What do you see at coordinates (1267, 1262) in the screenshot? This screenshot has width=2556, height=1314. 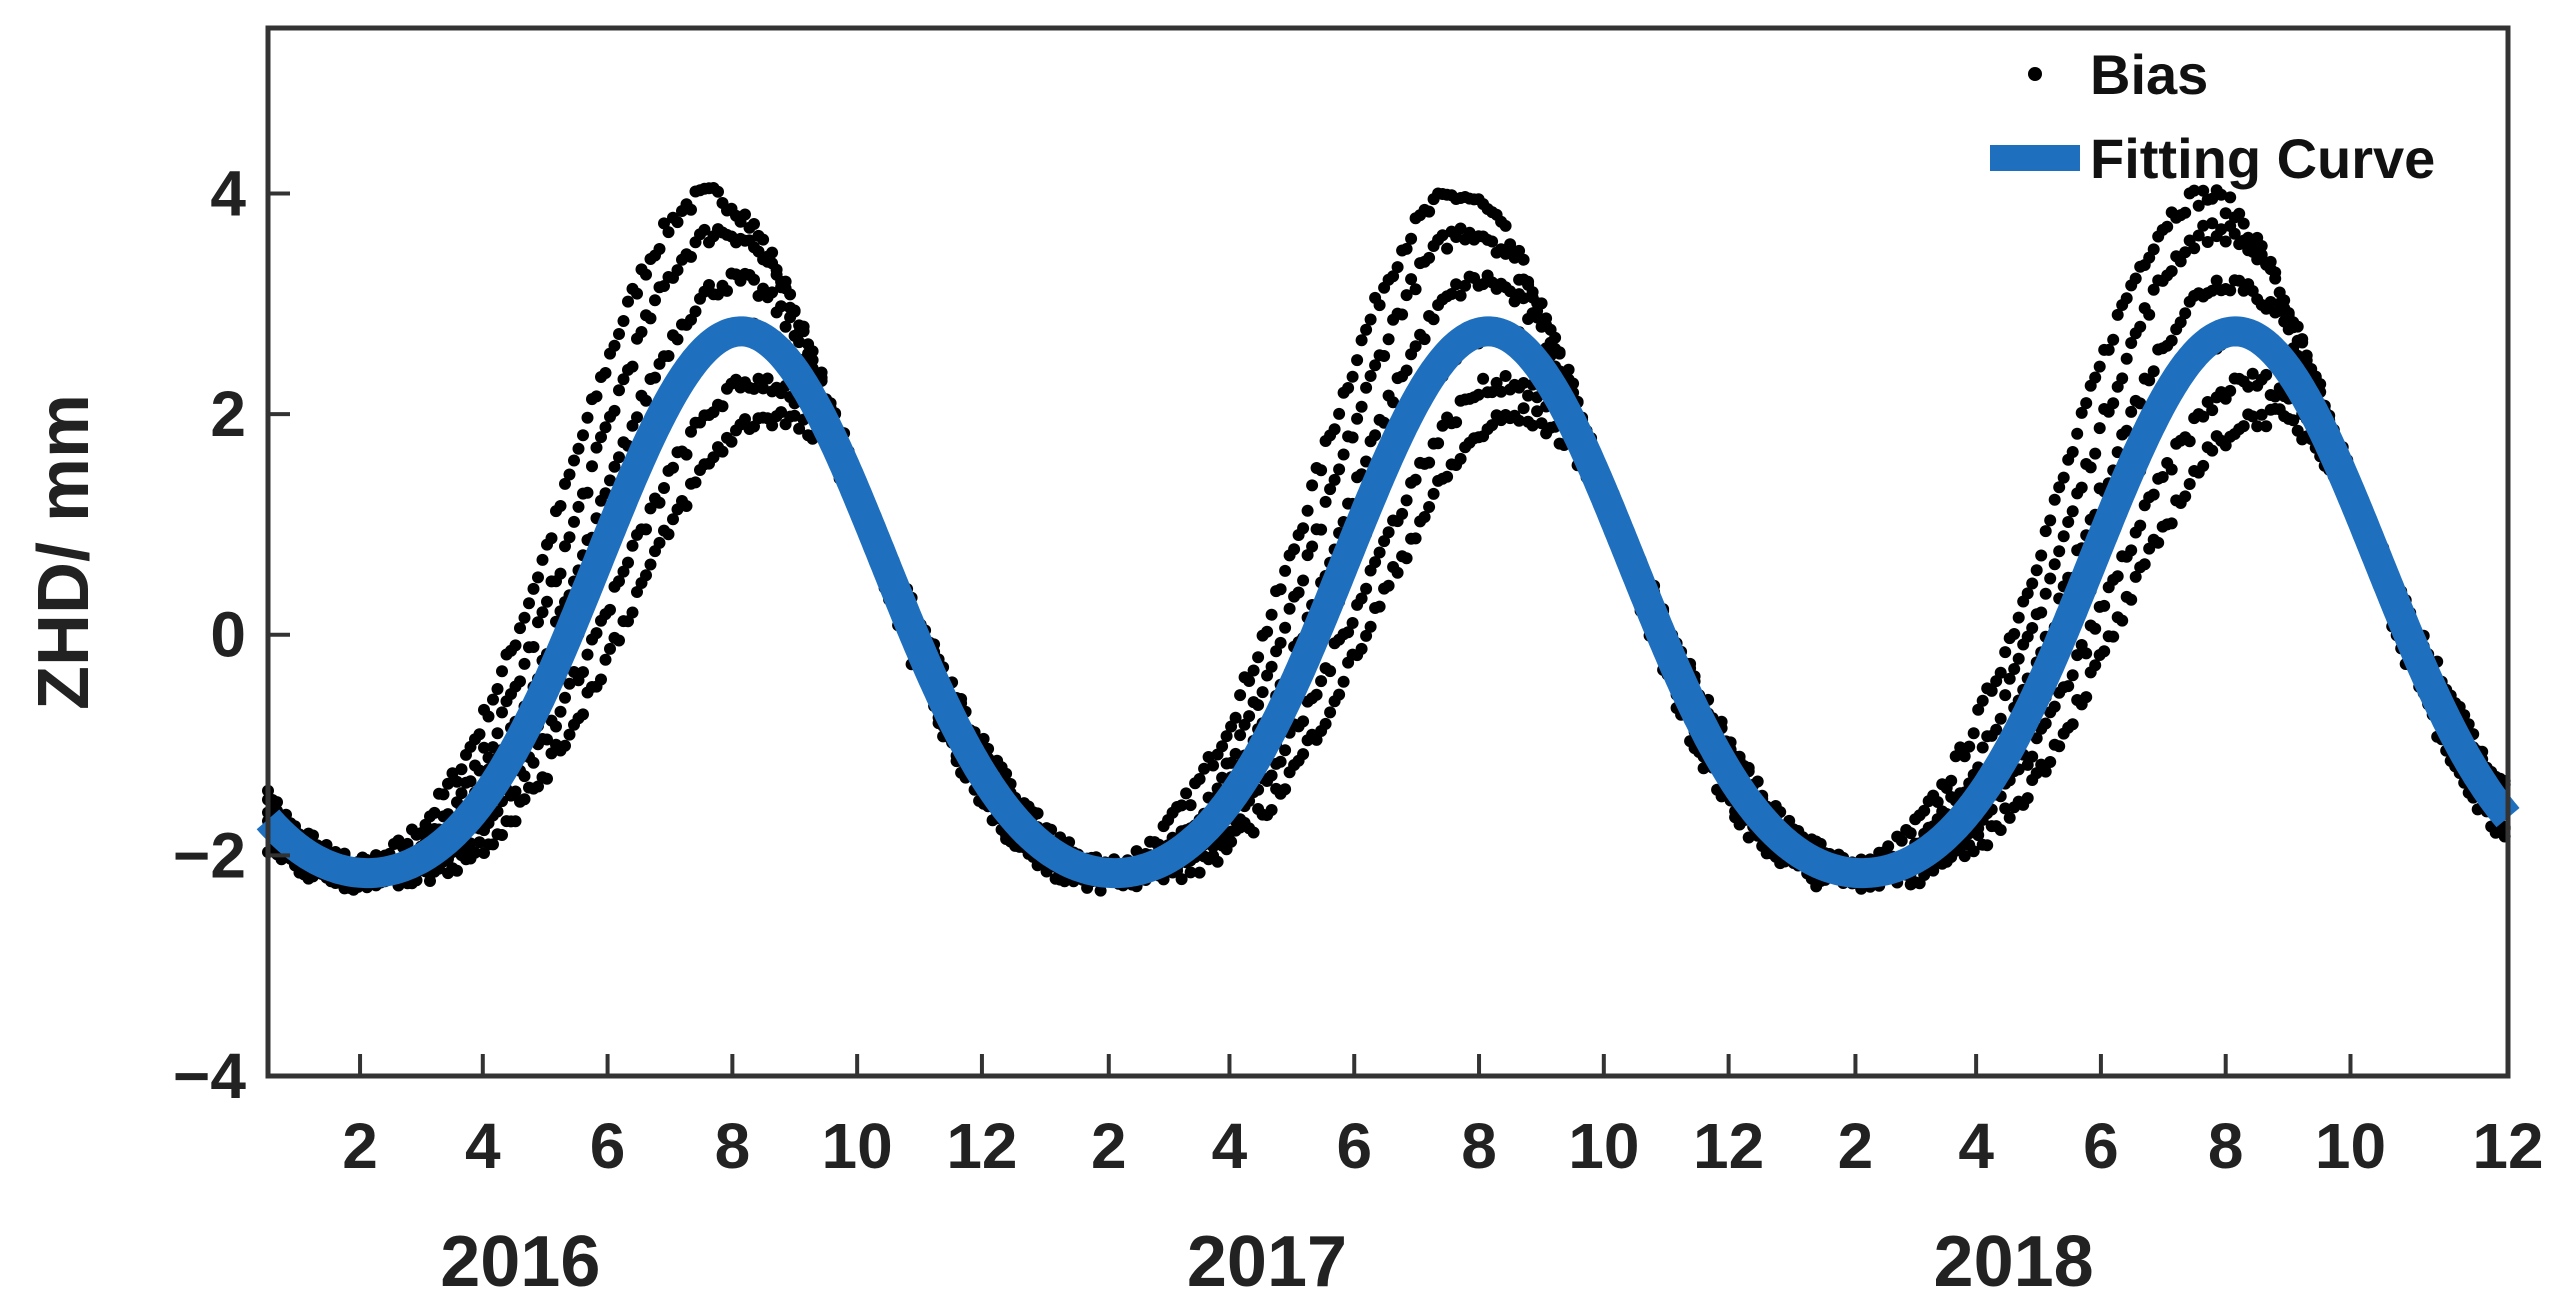 I see `year-label: 2017` at bounding box center [1267, 1262].